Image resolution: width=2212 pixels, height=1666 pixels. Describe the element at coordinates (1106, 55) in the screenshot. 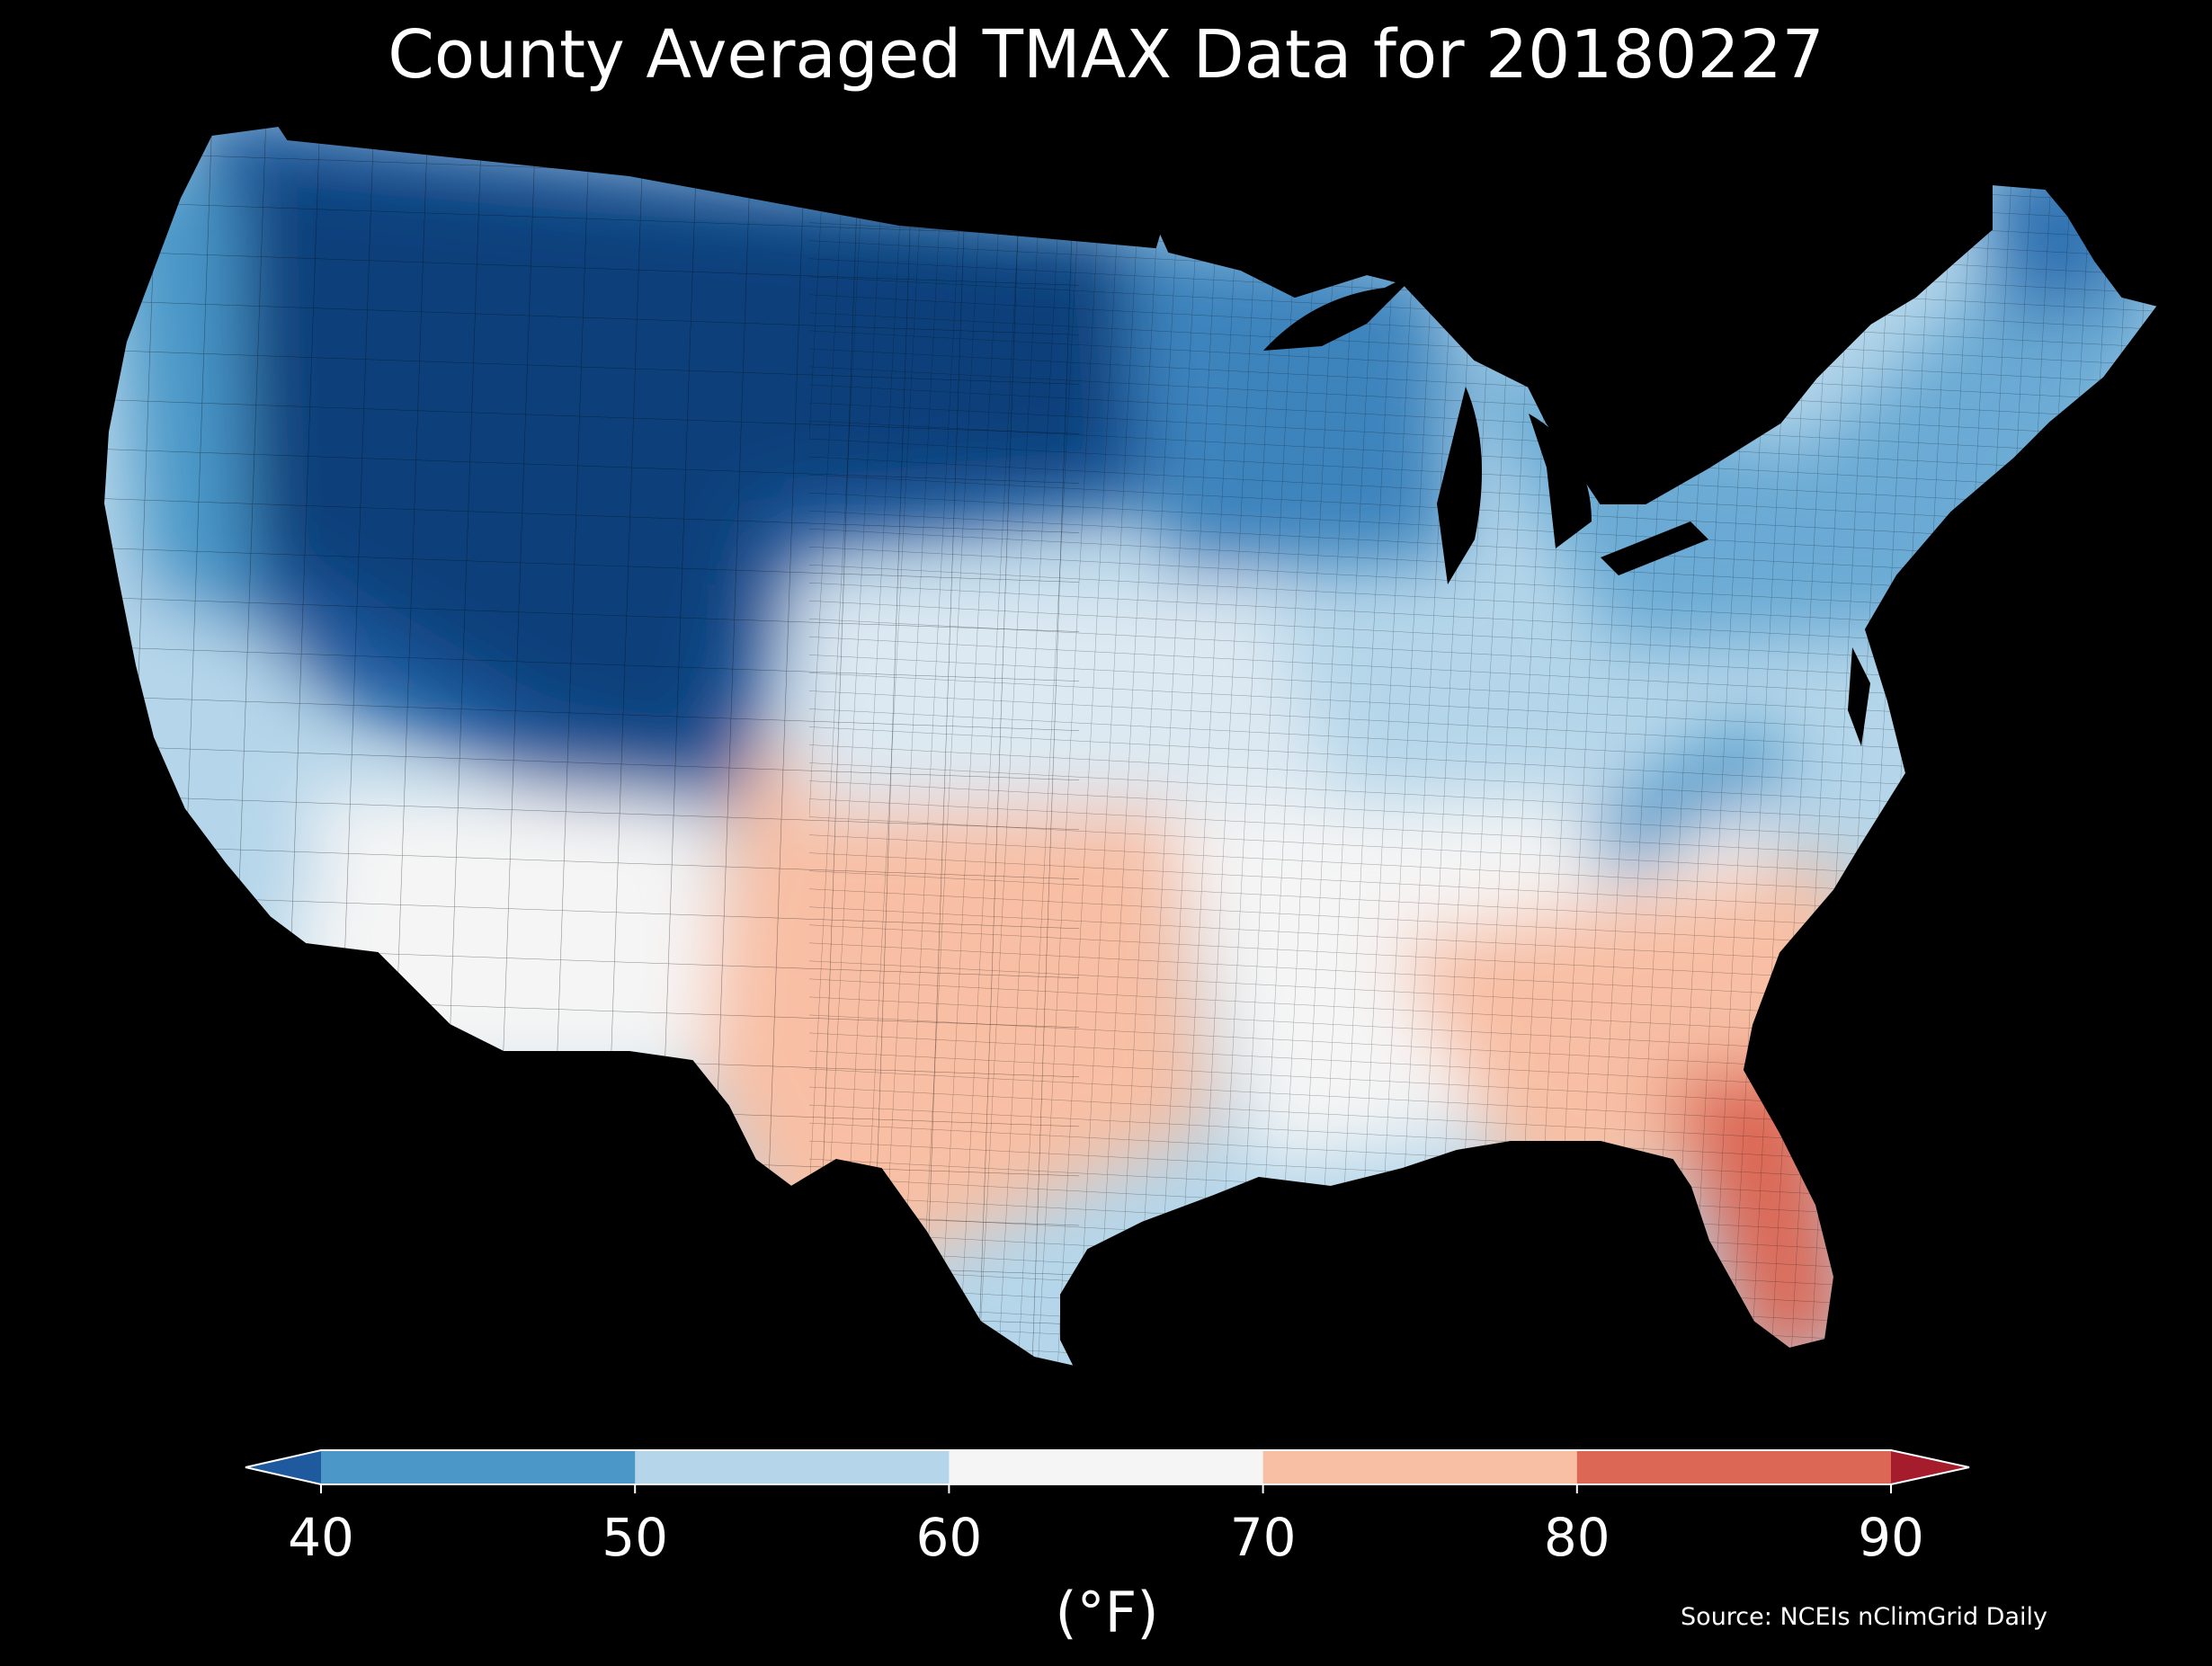

I see `page-title: County Averaged TMAX Data for 20180227` at that location.